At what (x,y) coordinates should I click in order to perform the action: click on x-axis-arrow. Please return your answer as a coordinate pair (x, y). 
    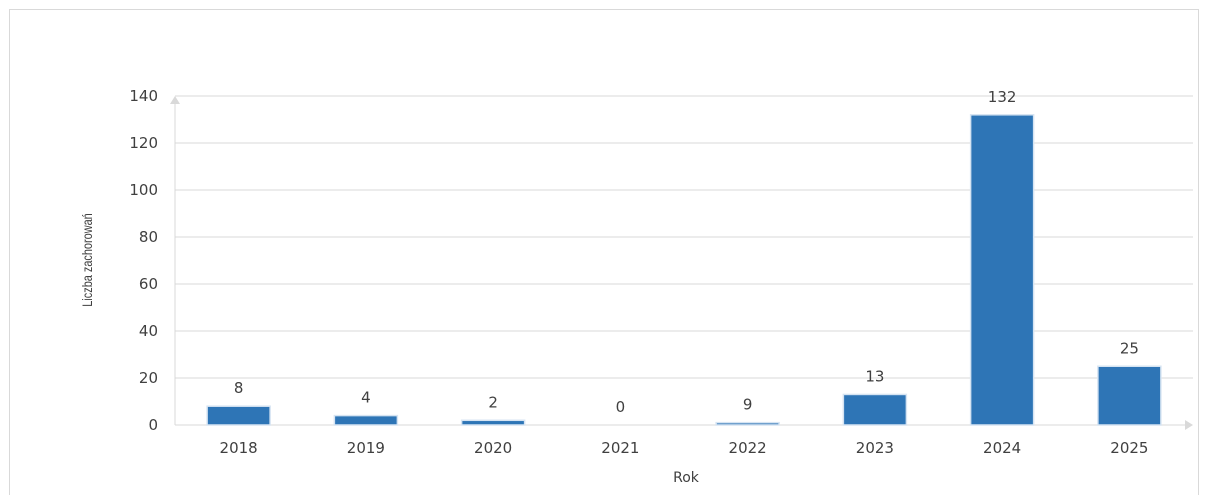
    Looking at the image, I should click on (1189, 425).